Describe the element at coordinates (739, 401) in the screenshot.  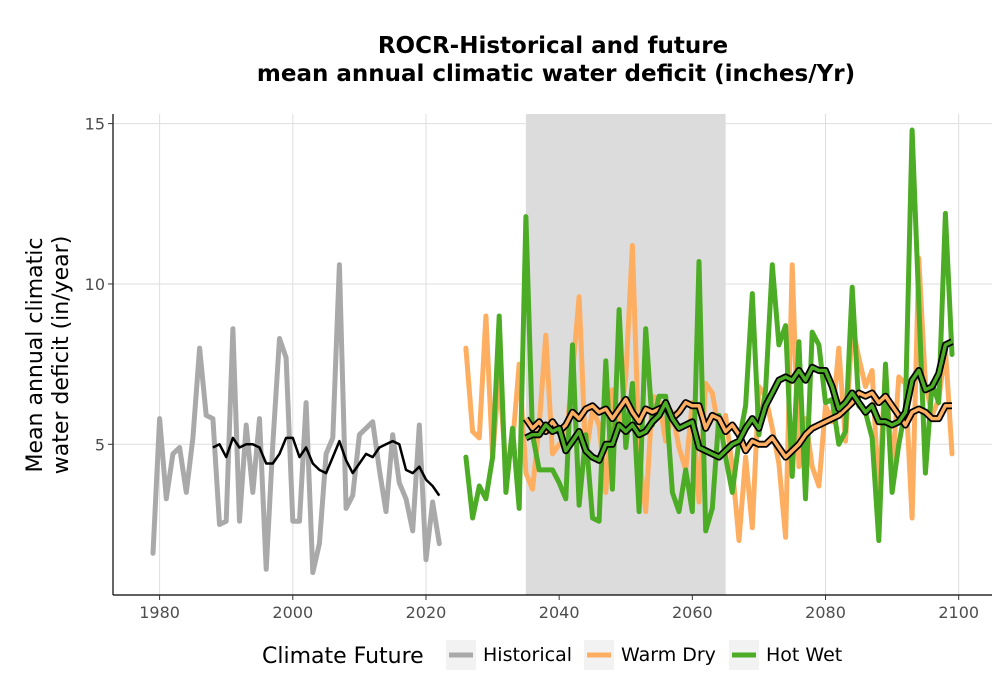
I see `series-line-hot-wet-rolling-mean` at that location.